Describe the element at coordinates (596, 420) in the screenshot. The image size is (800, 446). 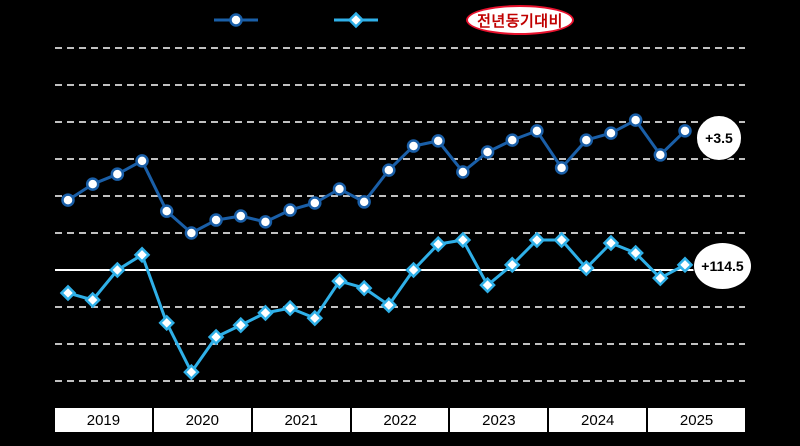
I see `x-axis-year-2024: 2024` at that location.